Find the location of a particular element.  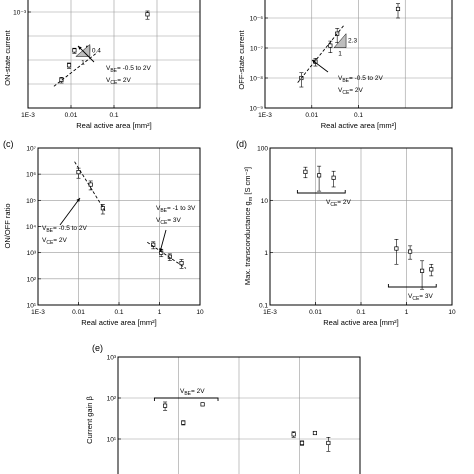

y-tick-label: 0.1 is located at coordinates (263, 306).